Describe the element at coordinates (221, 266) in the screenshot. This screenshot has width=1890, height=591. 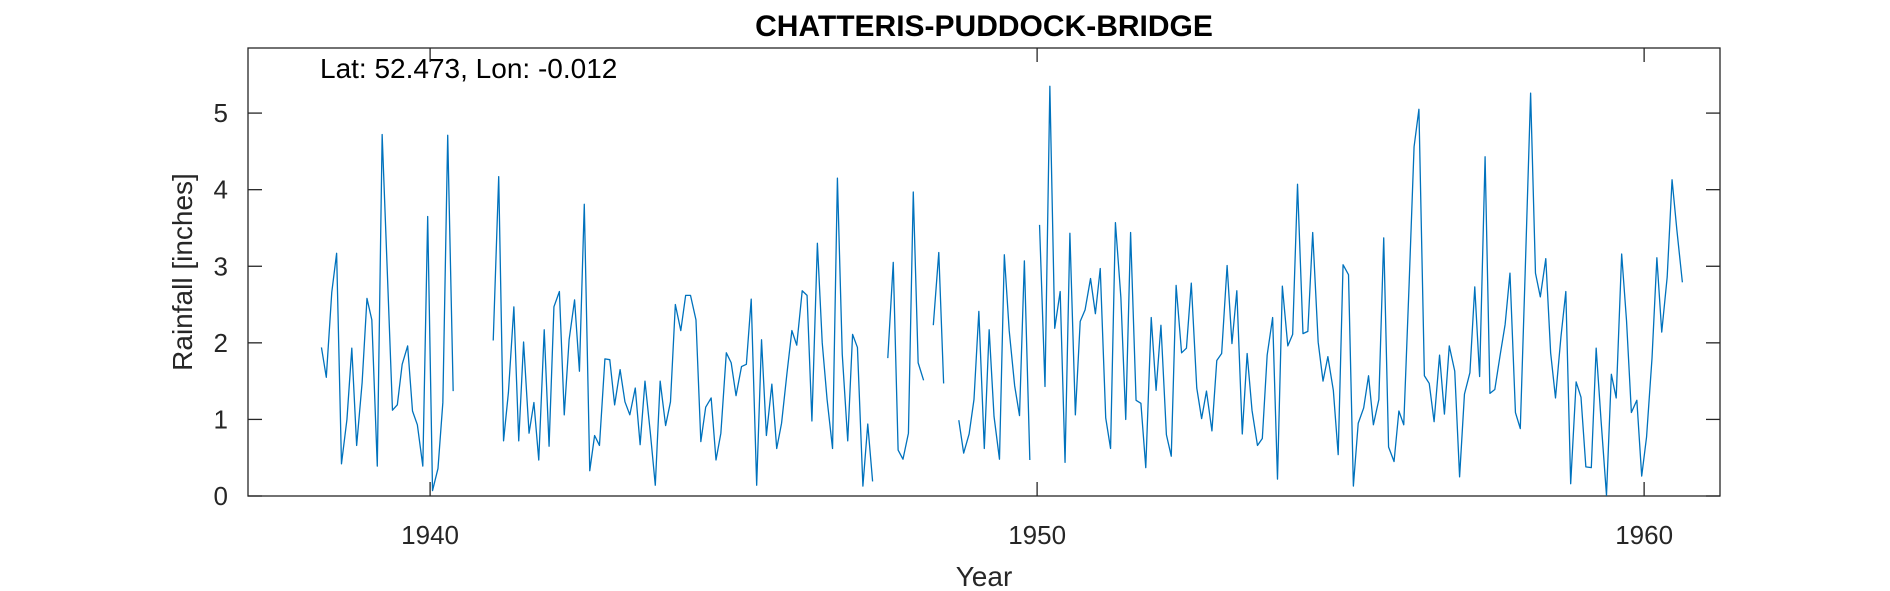
I see `y-tick-label: 3` at that location.